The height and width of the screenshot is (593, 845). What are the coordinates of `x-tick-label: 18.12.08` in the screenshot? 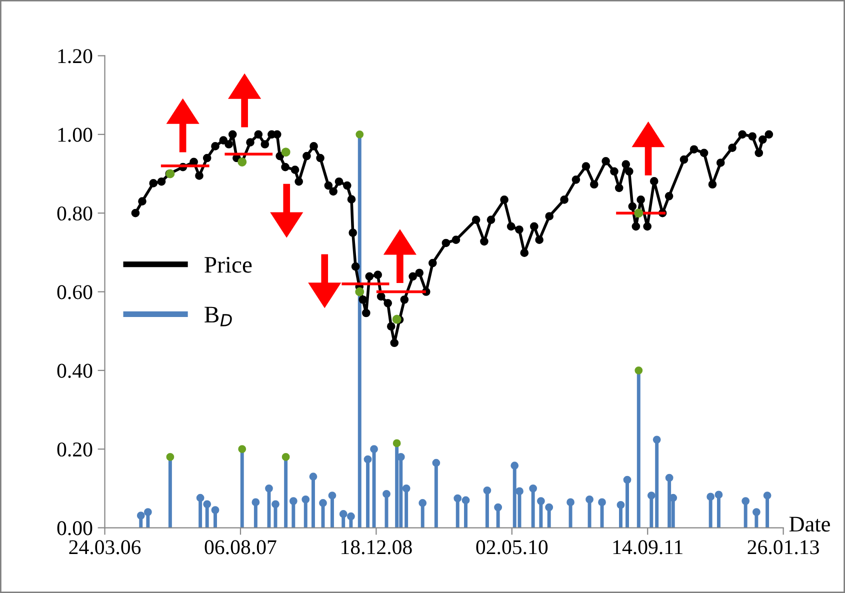 It's located at (377, 547).